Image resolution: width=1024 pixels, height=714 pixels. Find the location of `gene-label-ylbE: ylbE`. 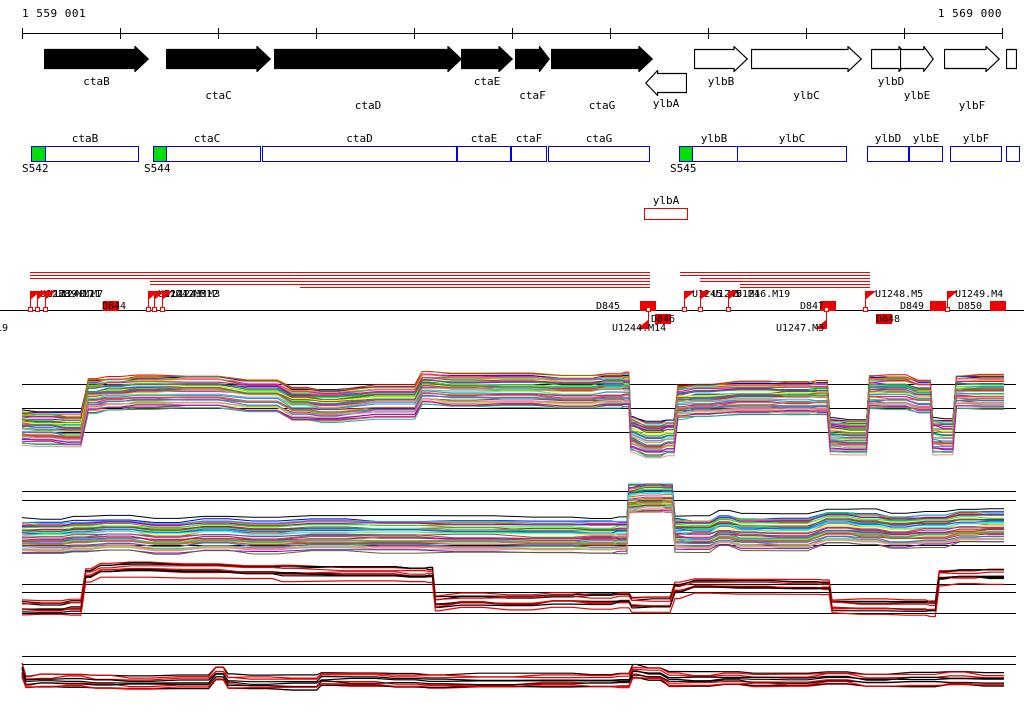

gene-label-ylbE: ylbE is located at coordinates (917, 95).